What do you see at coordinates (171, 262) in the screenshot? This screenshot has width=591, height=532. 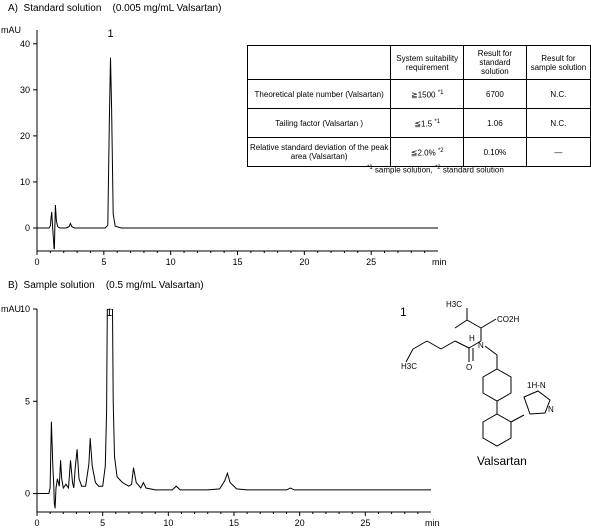 I see `chart-a-x-tick-label: 10` at bounding box center [171, 262].